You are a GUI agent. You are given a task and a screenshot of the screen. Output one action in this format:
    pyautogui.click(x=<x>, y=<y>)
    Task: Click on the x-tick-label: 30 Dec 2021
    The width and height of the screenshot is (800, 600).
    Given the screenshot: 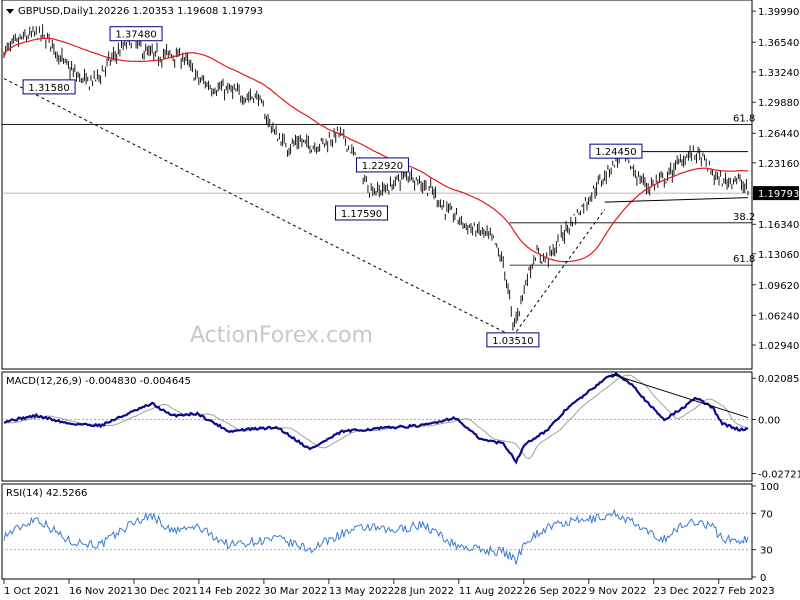 What is the action you would take?
    pyautogui.click(x=166, y=591)
    